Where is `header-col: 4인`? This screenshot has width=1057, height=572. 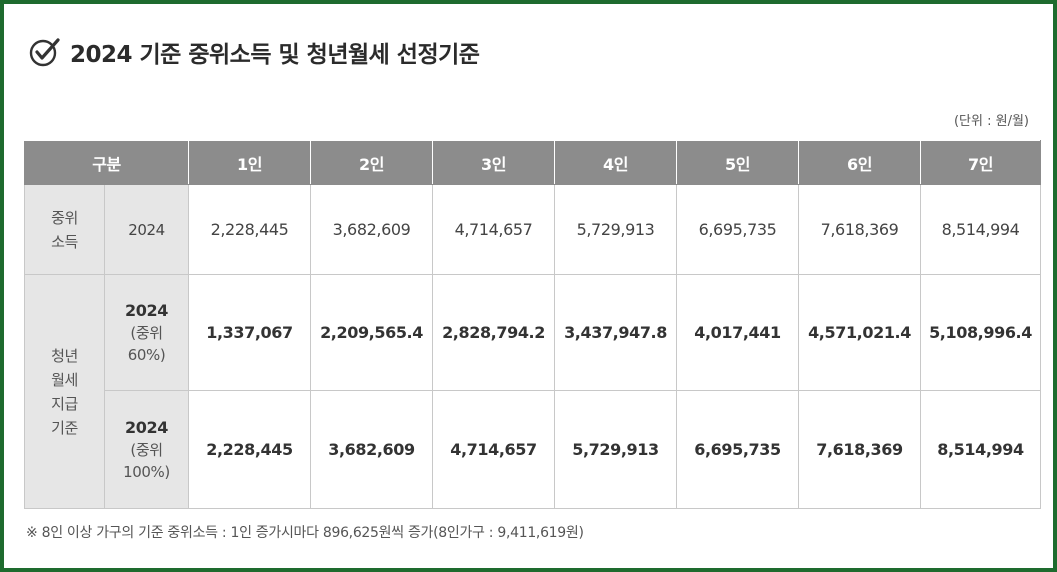 header-col: 4인 is located at coordinates (616, 162).